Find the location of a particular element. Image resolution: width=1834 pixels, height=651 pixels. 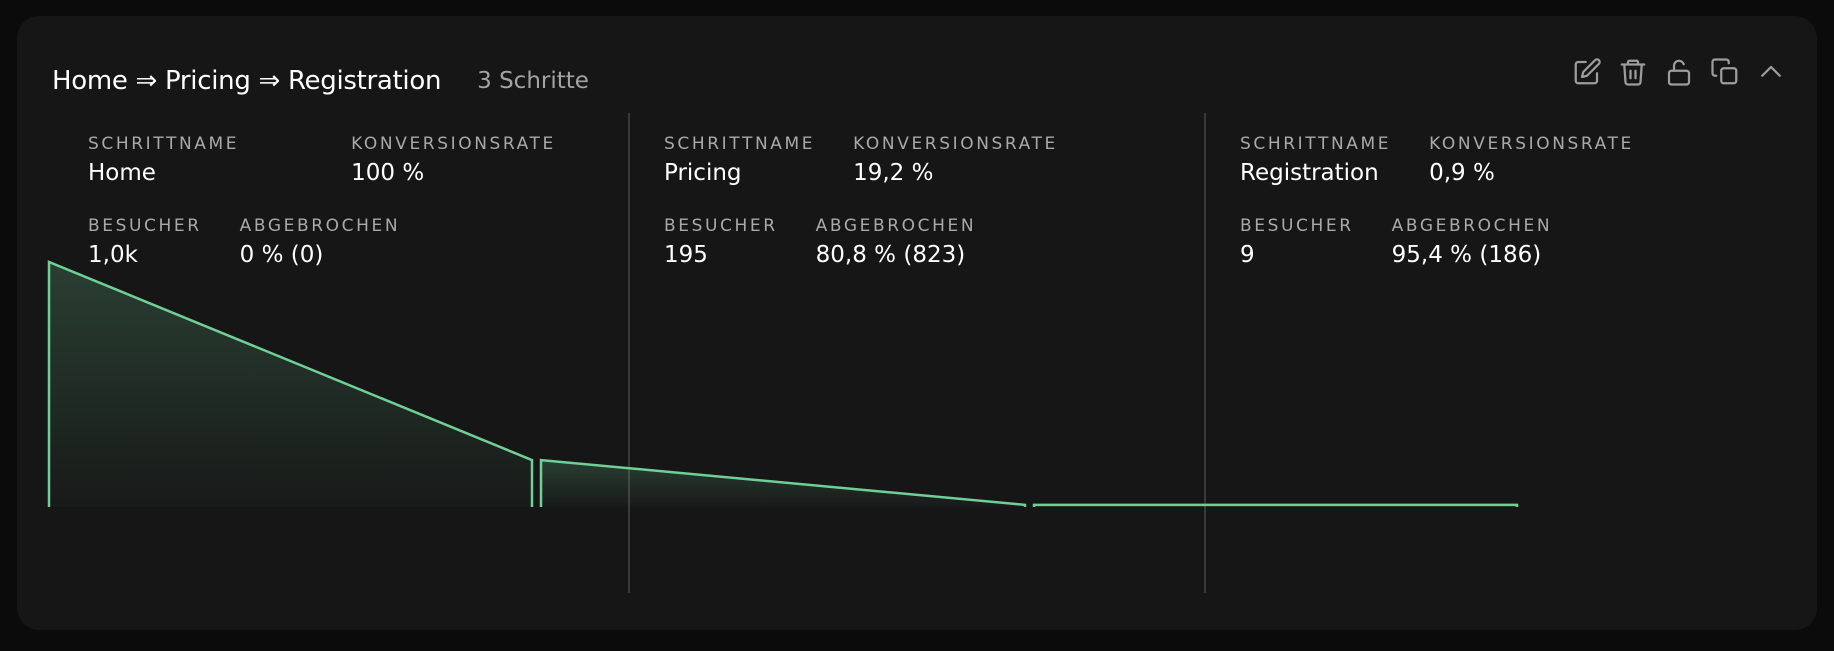

step-name-value: Pricing is located at coordinates (703, 173).